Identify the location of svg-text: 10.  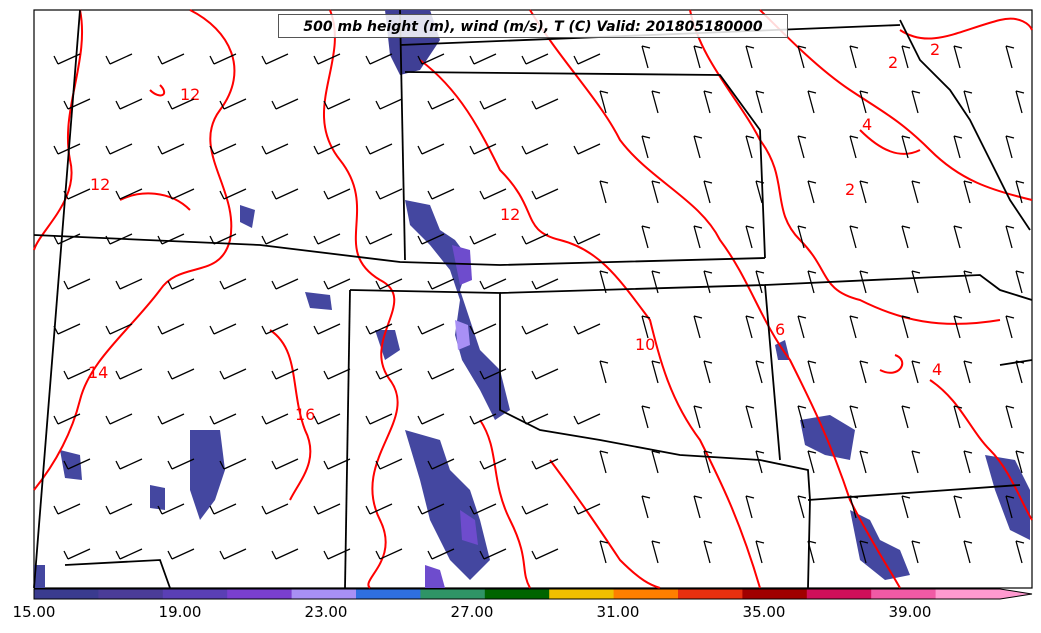
(645, 344).